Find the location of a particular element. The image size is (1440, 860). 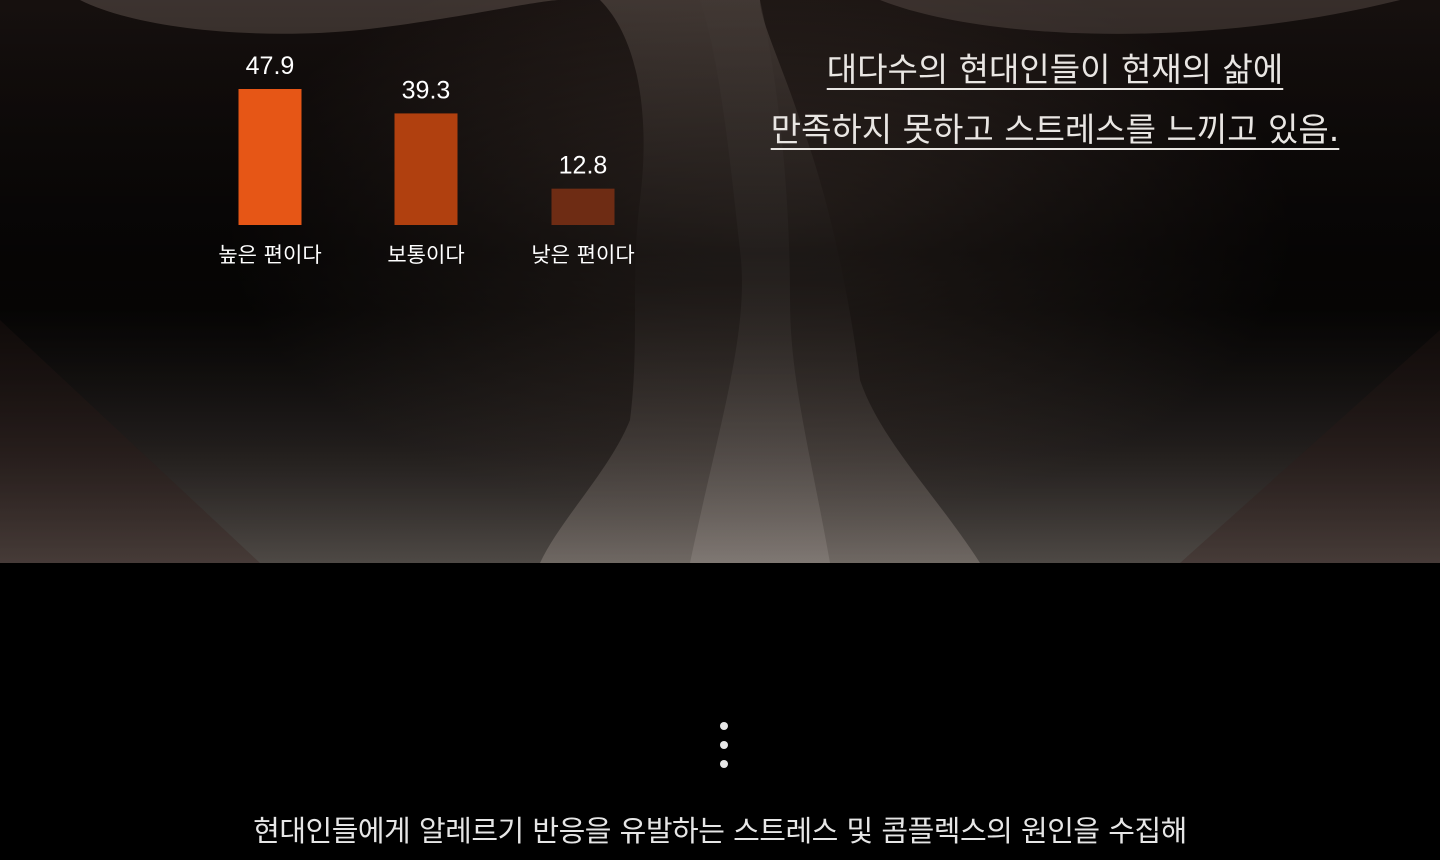

satisfaction-bar-chart: 47.9 높은 편이다 39.3 보통이다 12.8 낮은 편이다 is located at coordinates (440, 160).